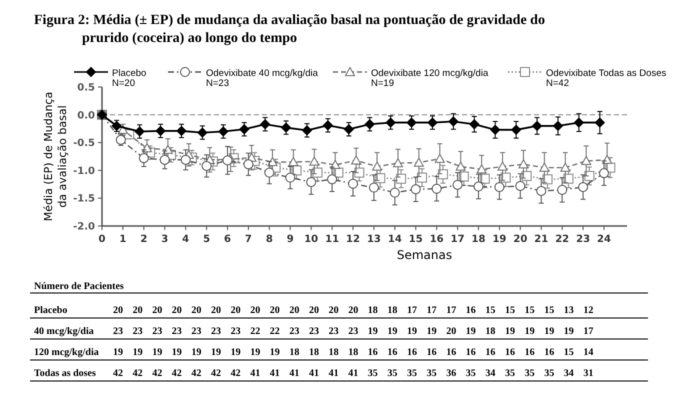 The width and height of the screenshot is (691, 395). What do you see at coordinates (479, 239) in the screenshot?
I see `x-tick-label: 18` at bounding box center [479, 239].